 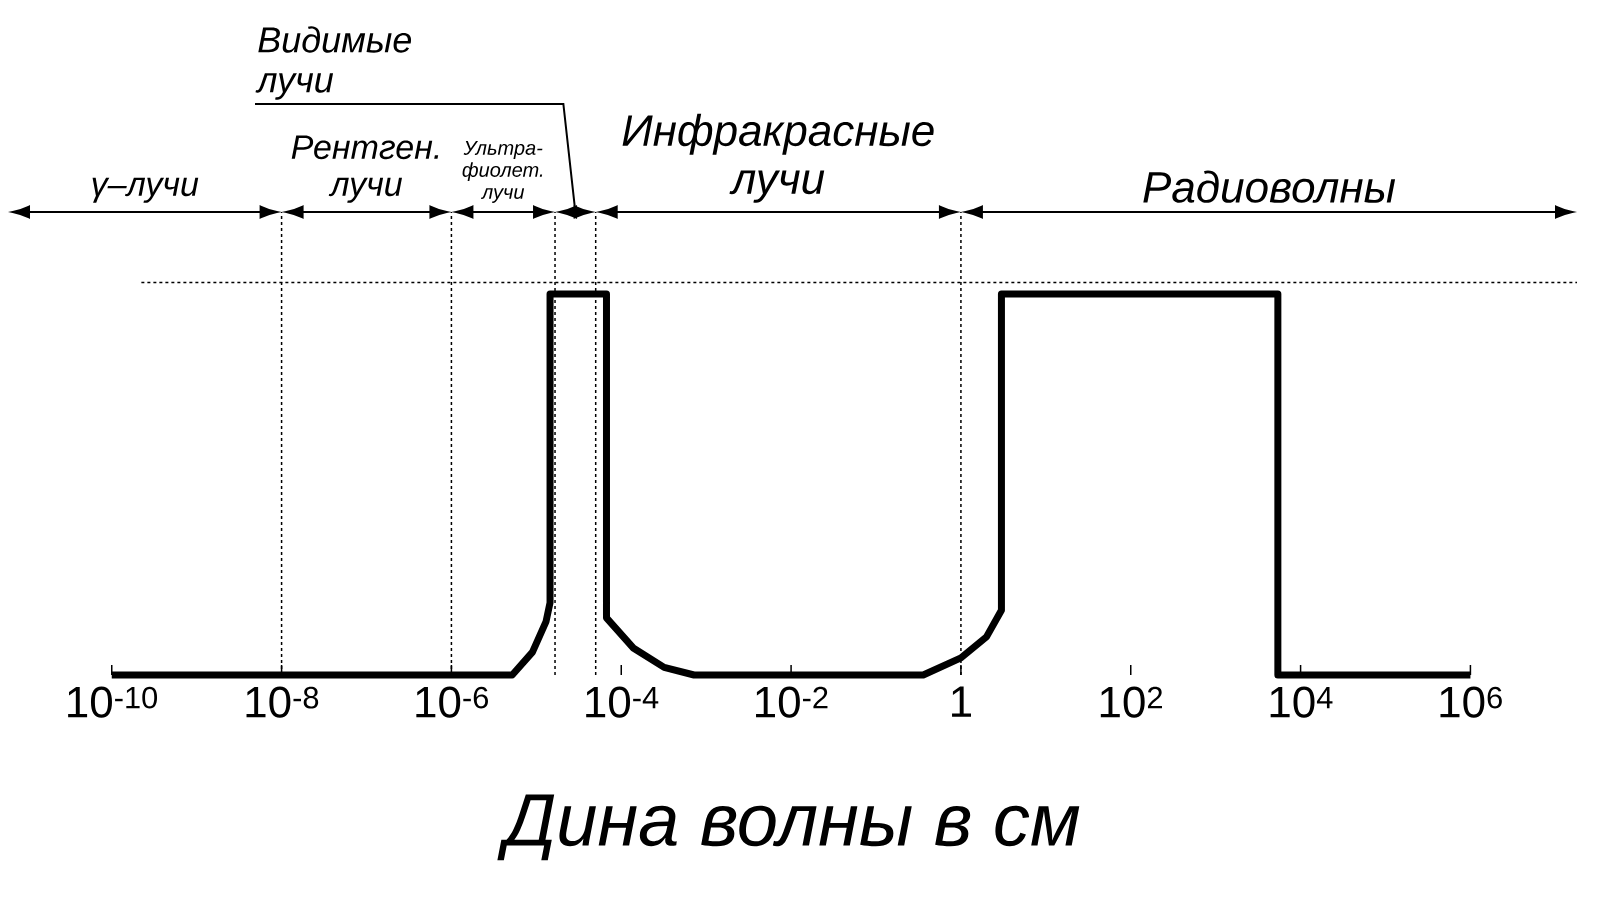 I want to click on x-tick-label: 10$^{-6}$, so click(x=452, y=702).